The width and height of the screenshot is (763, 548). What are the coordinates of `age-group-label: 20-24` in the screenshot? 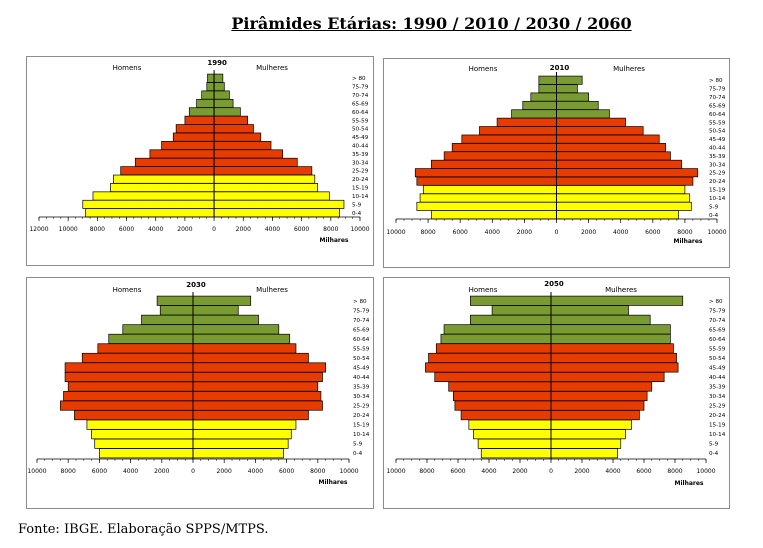 It's located at (360, 180).